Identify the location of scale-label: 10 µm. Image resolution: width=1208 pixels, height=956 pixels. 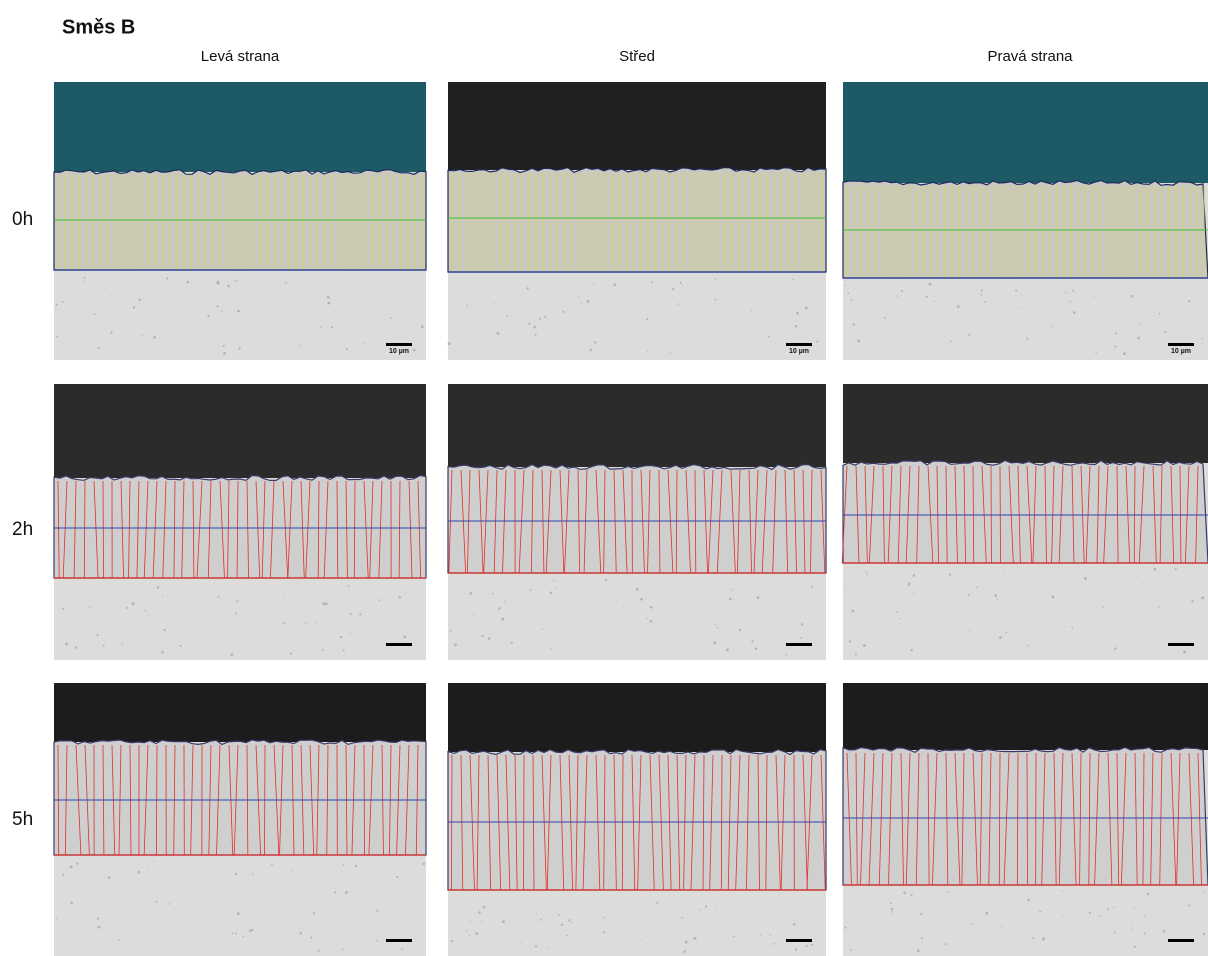
(1181, 351).